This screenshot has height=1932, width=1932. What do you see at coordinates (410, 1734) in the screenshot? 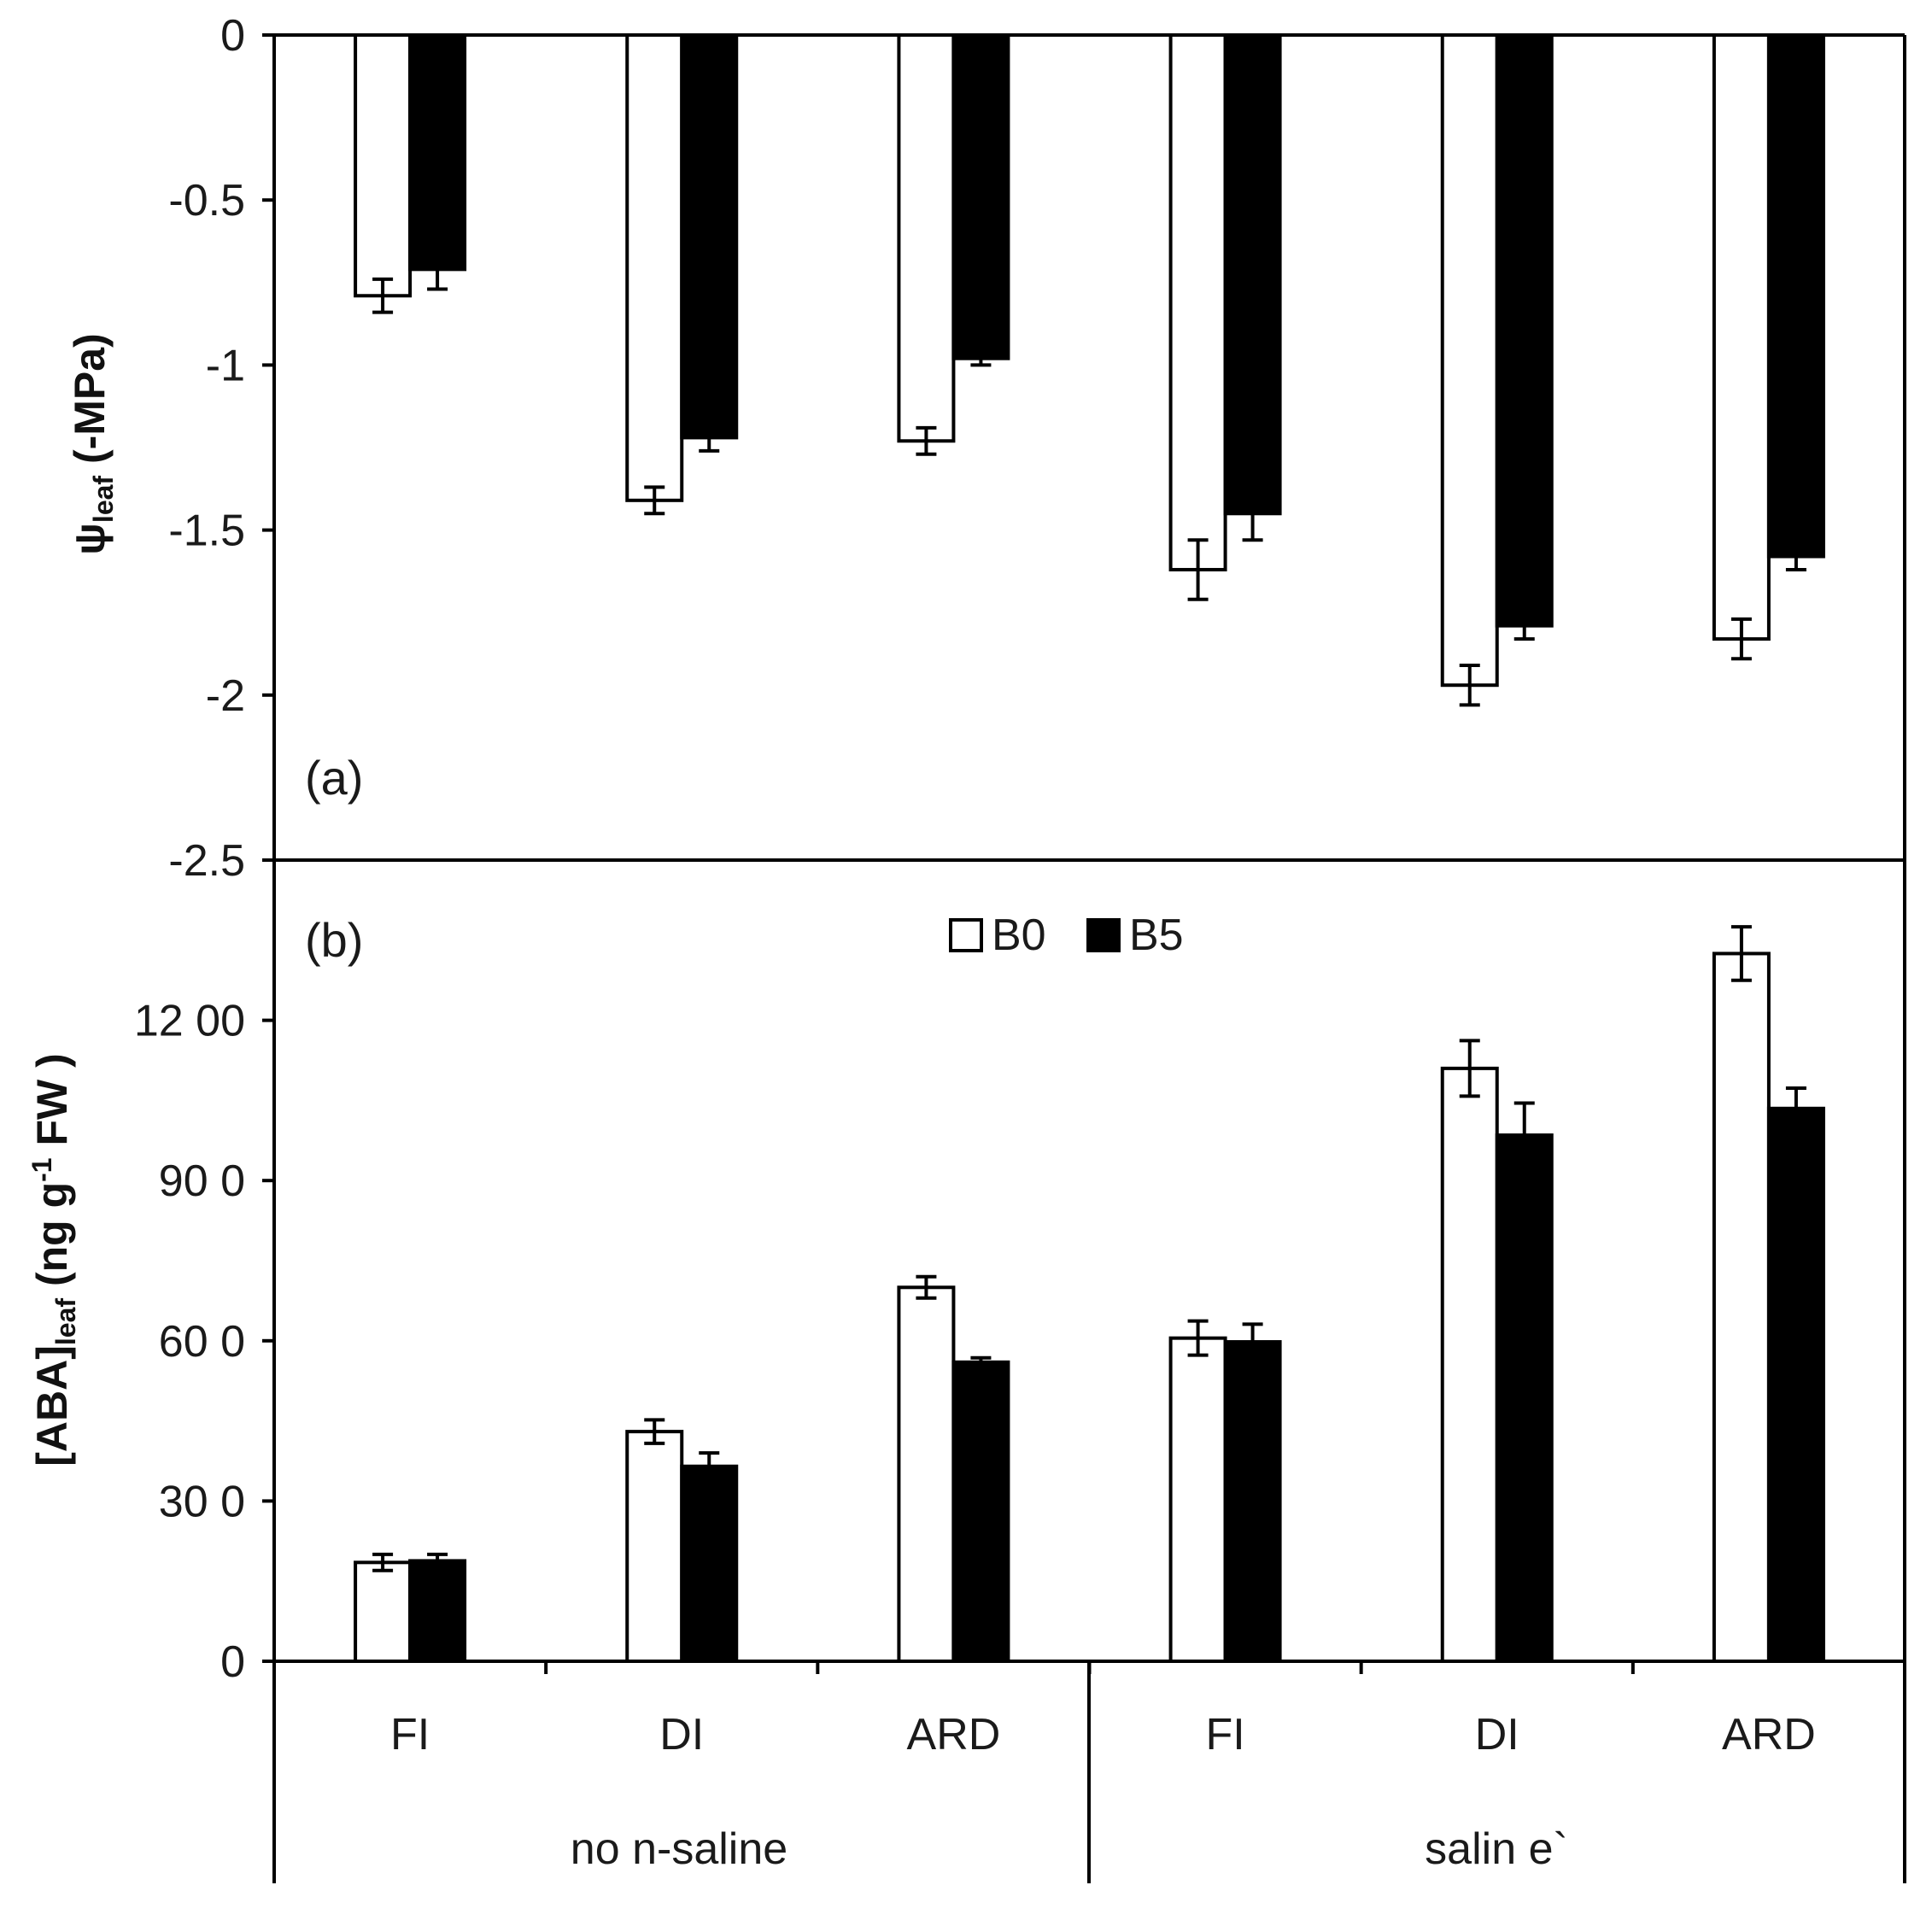
I see `x-category-label-0: FI` at bounding box center [410, 1734].